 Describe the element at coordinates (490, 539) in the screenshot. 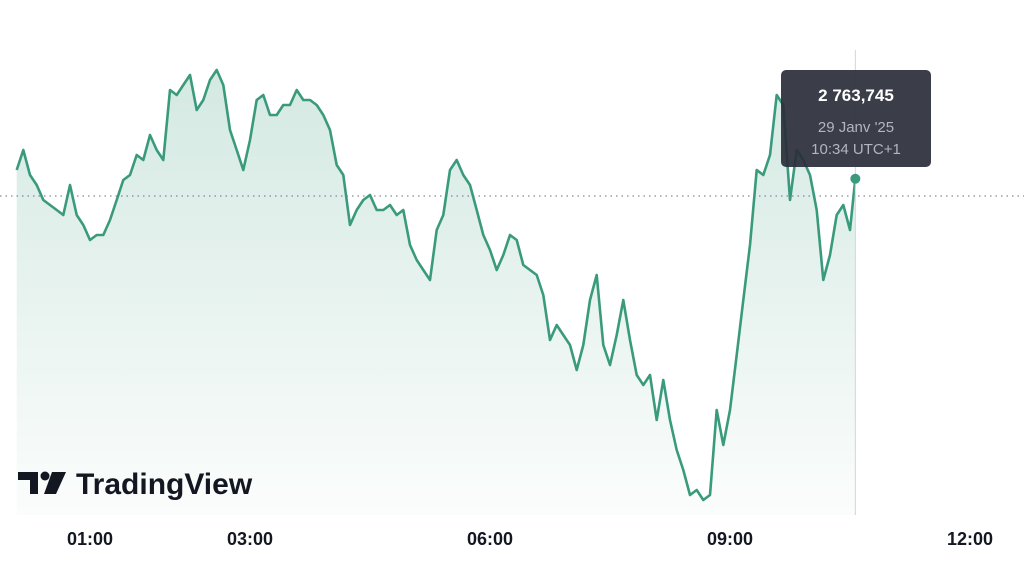

I see `x-tick-label: 06:00` at that location.